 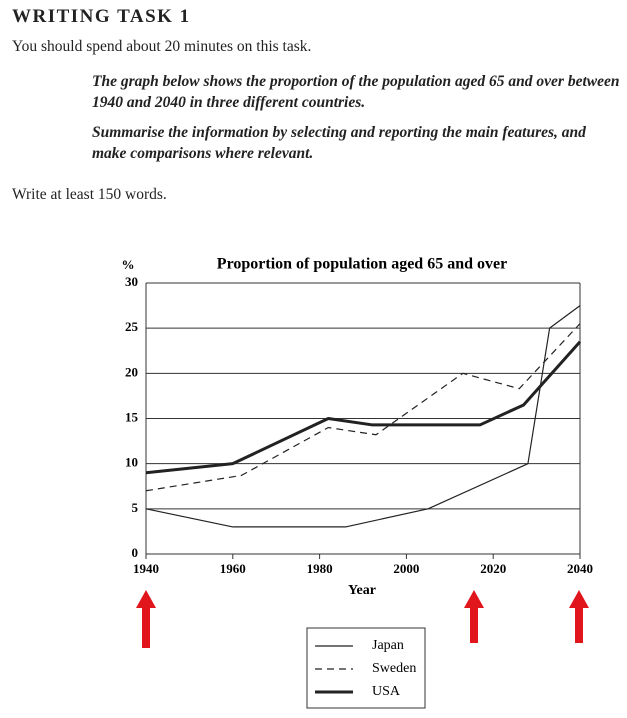 I want to click on x-axis-label: Year, so click(x=362, y=590).